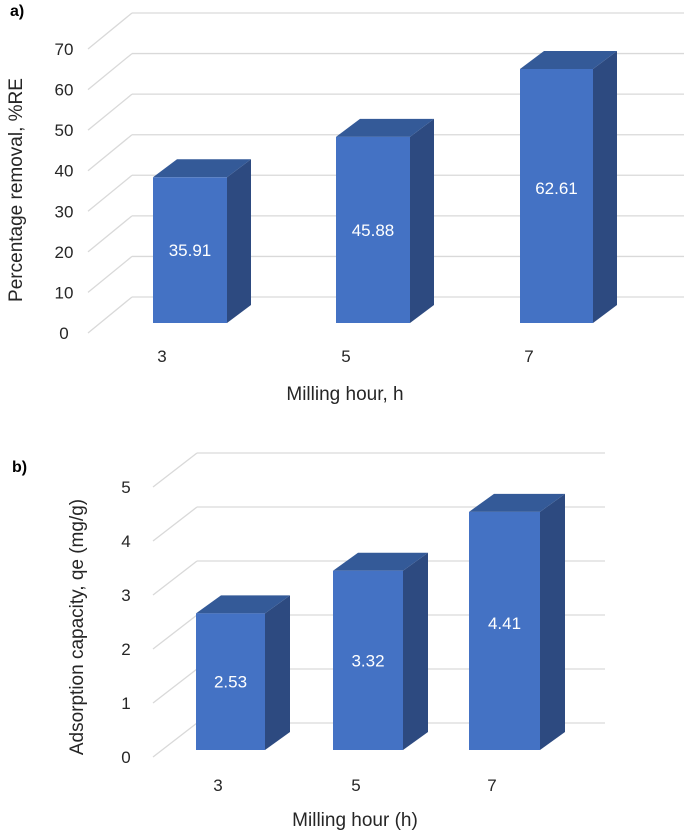  What do you see at coordinates (556, 188) in the screenshot?
I see `data-label: 62.61` at bounding box center [556, 188].